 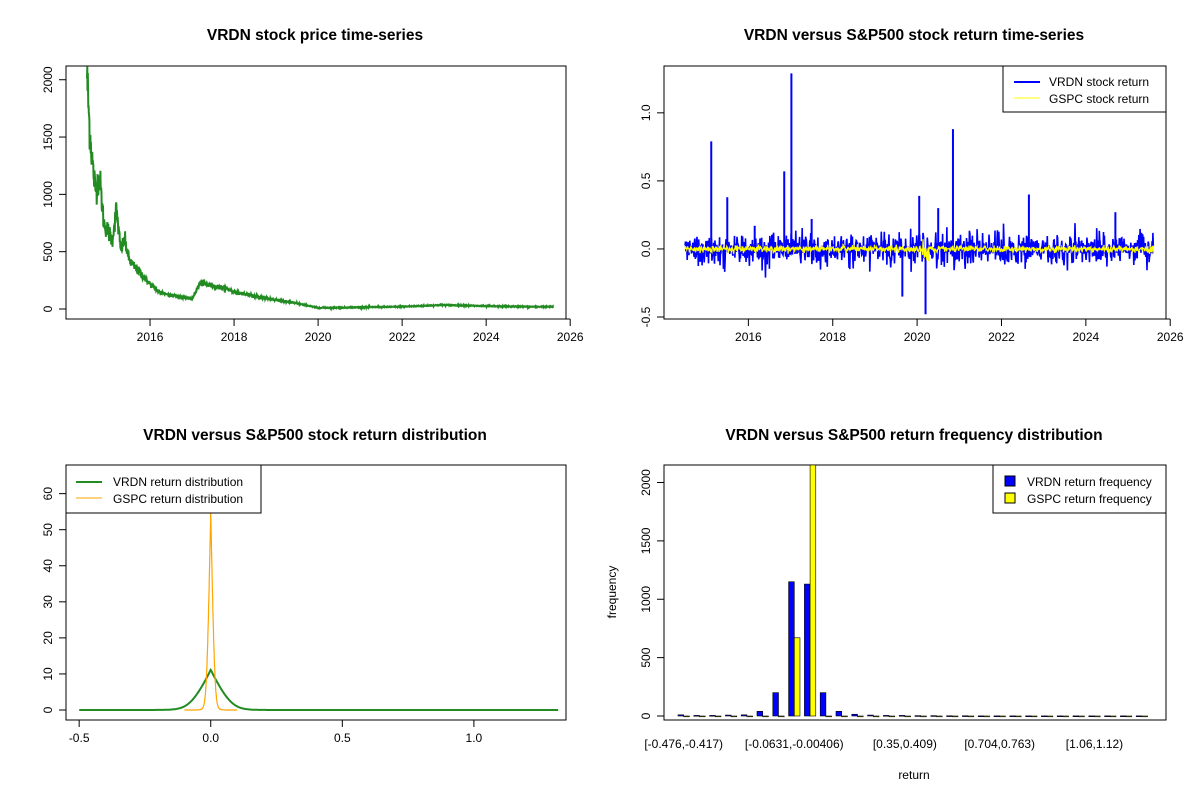 What do you see at coordinates (683, 744) in the screenshot?
I see `histogram-x-tick-label: [-0.476,-0.417)` at bounding box center [683, 744].